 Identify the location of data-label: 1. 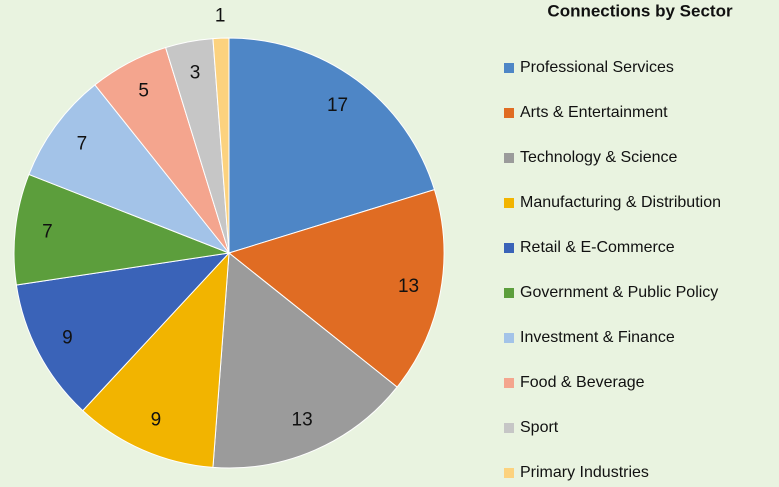
(220, 16).